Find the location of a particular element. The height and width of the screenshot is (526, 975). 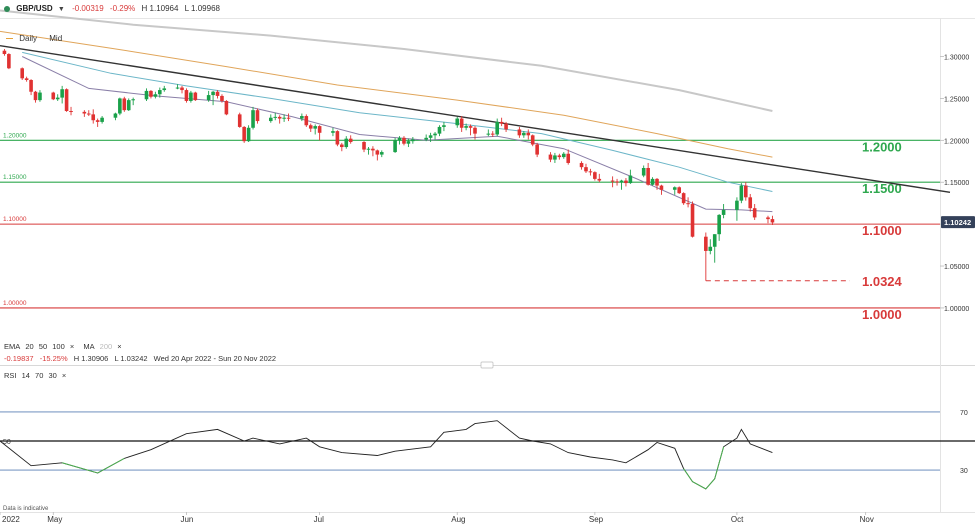

rsi-tick-50: 50 is located at coordinates (7, 442).